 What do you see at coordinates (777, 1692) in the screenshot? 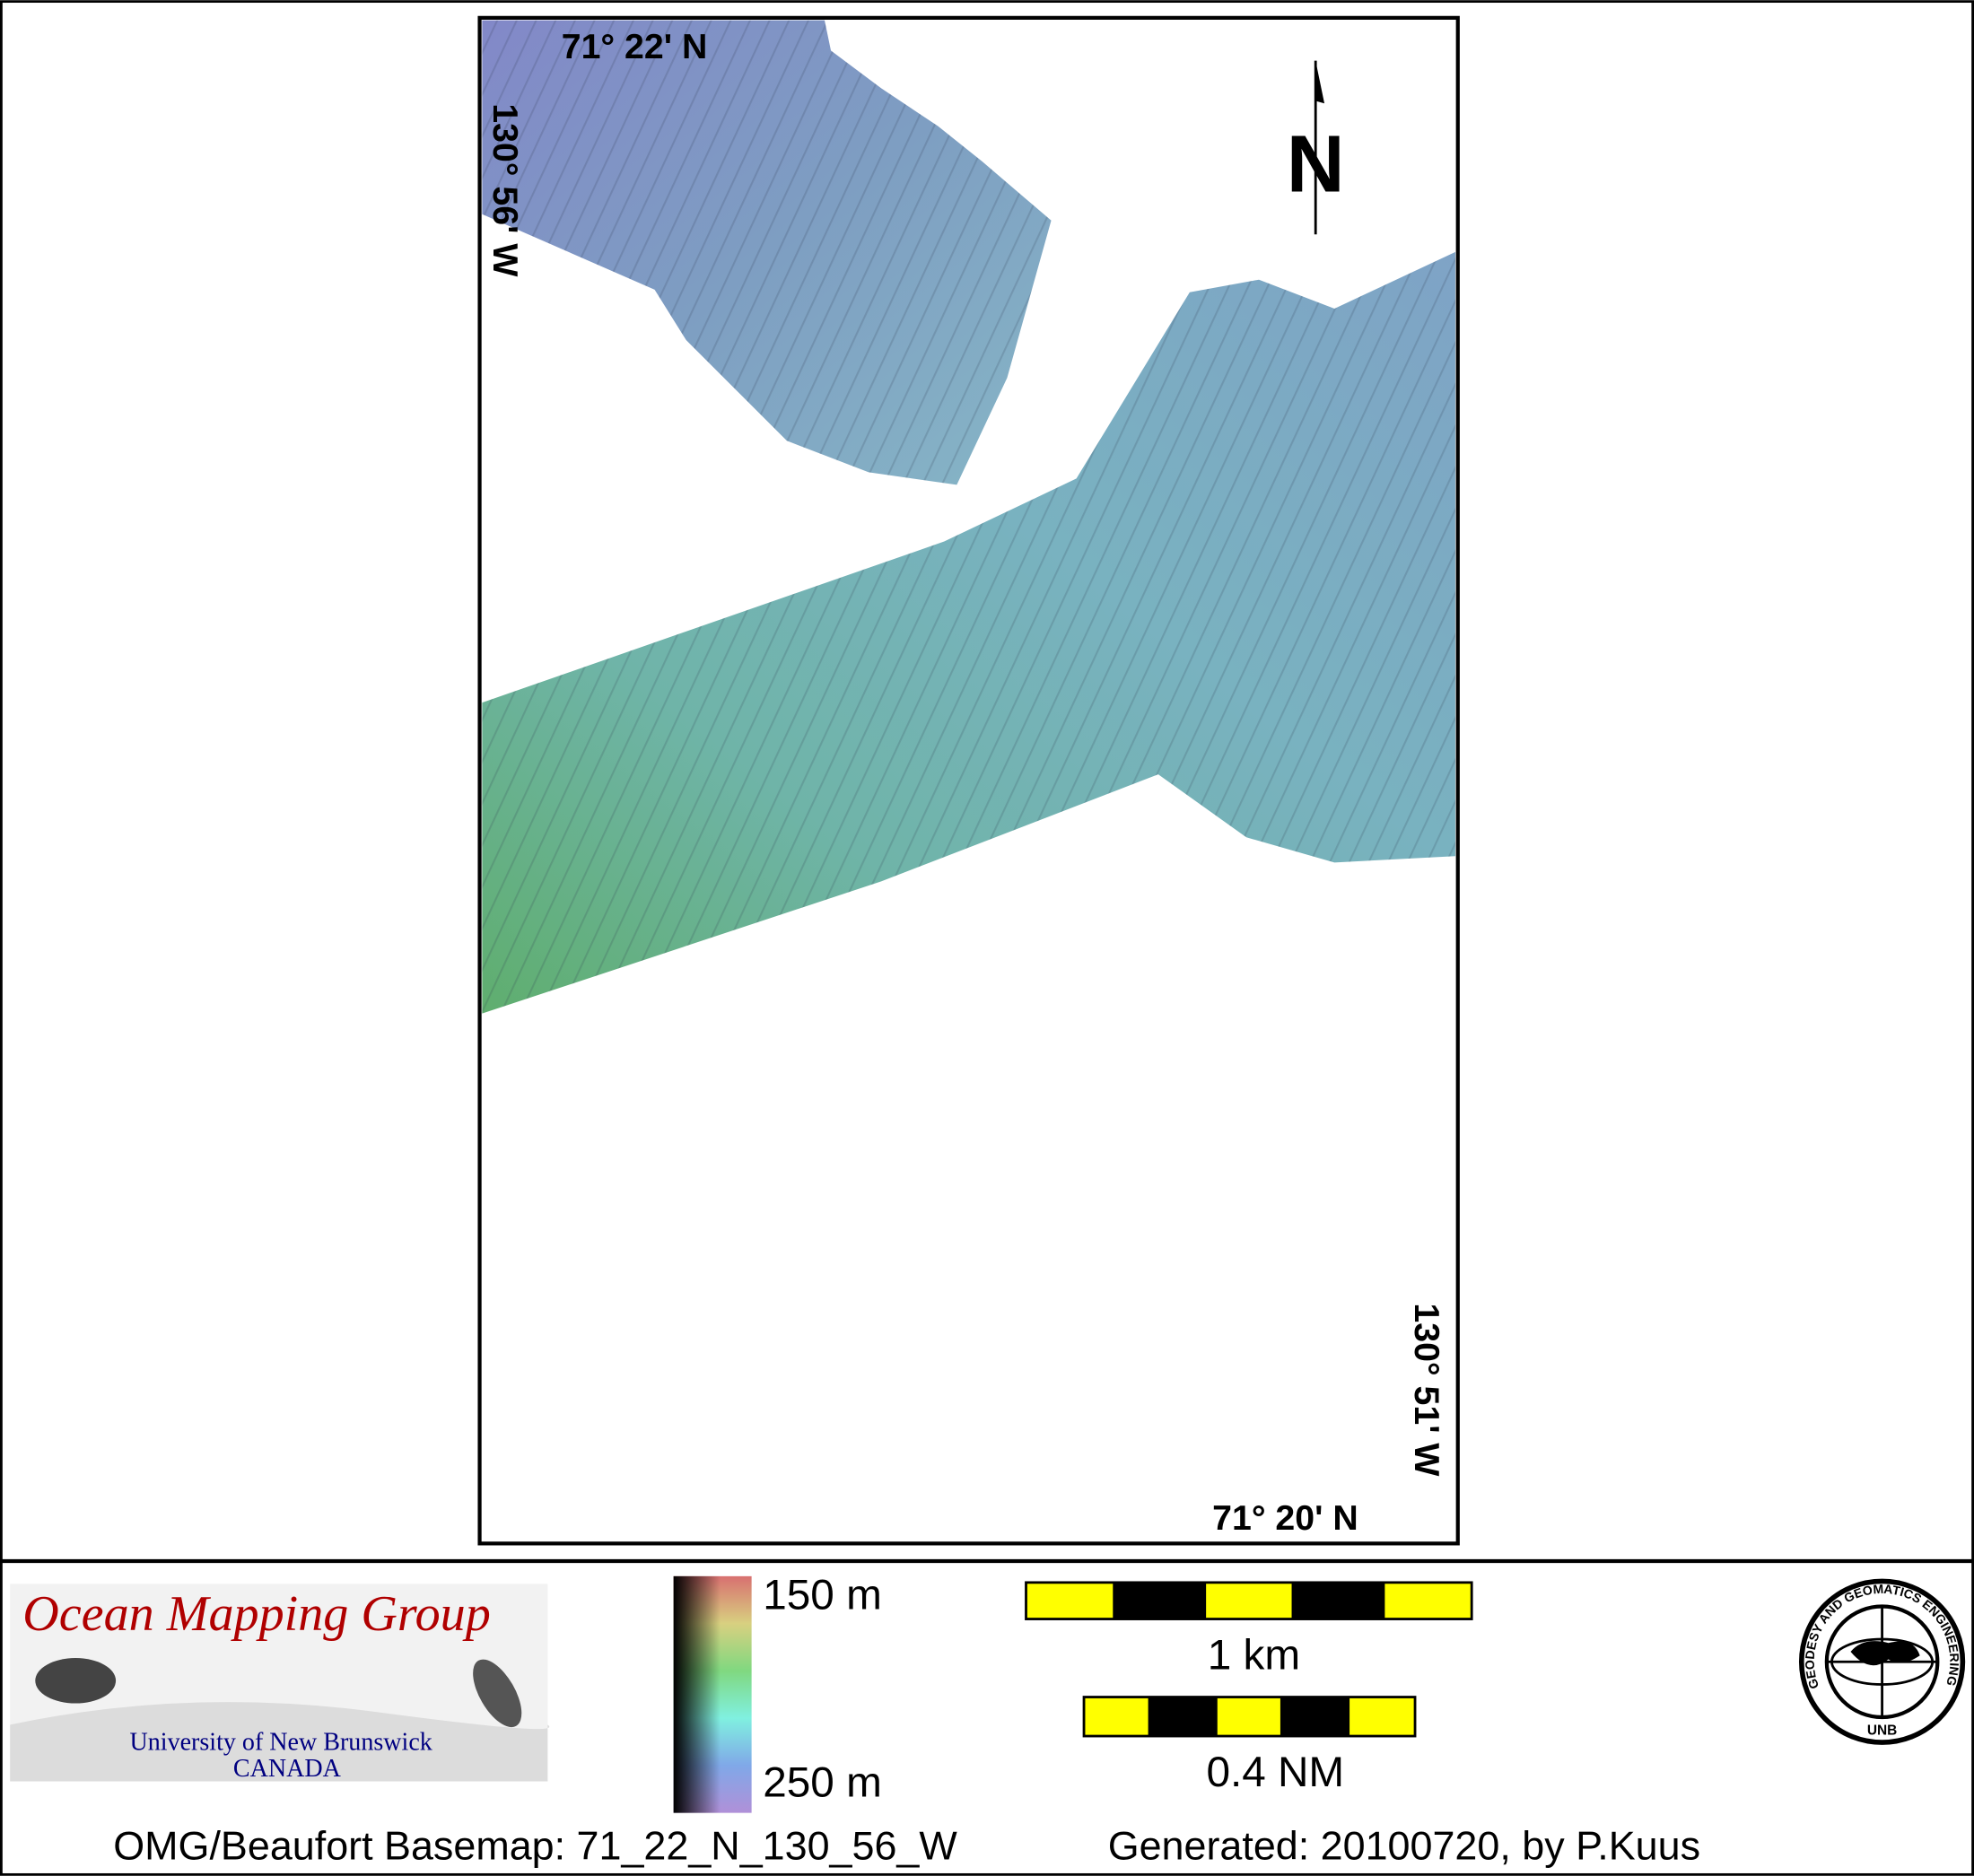
I see `depth-colorbar: 150 m 250 m` at bounding box center [777, 1692].